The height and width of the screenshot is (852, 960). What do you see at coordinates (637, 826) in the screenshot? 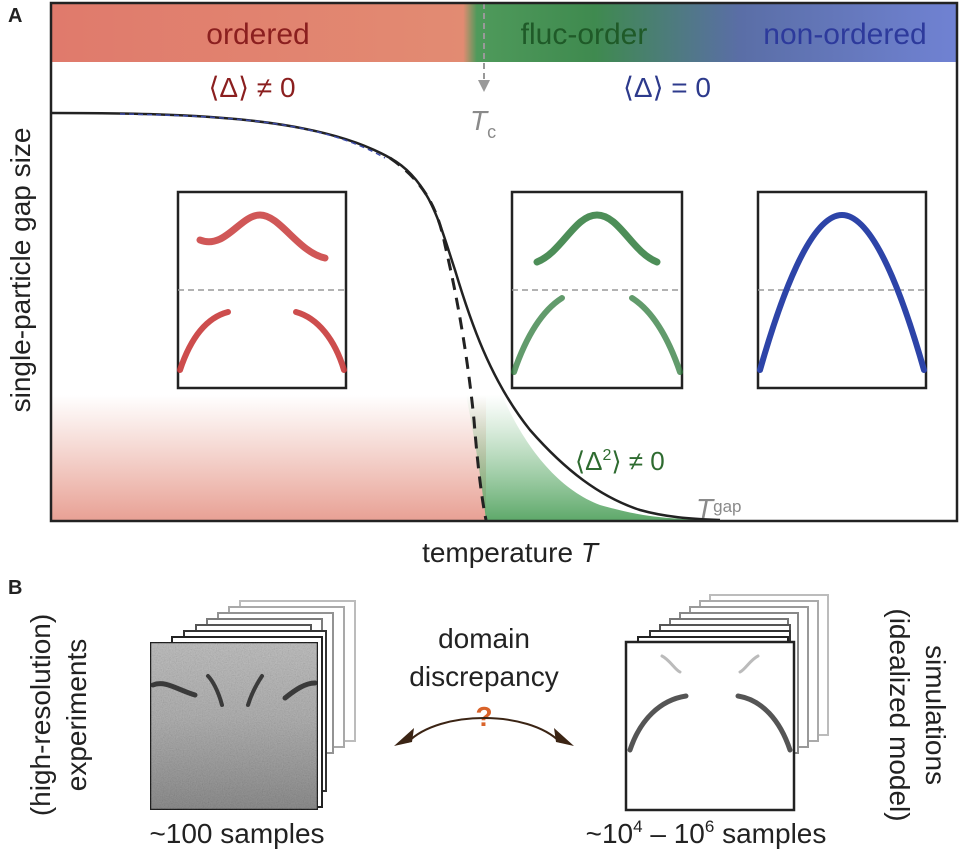
I see `simulations-count-exp1: 4` at bounding box center [637, 826].